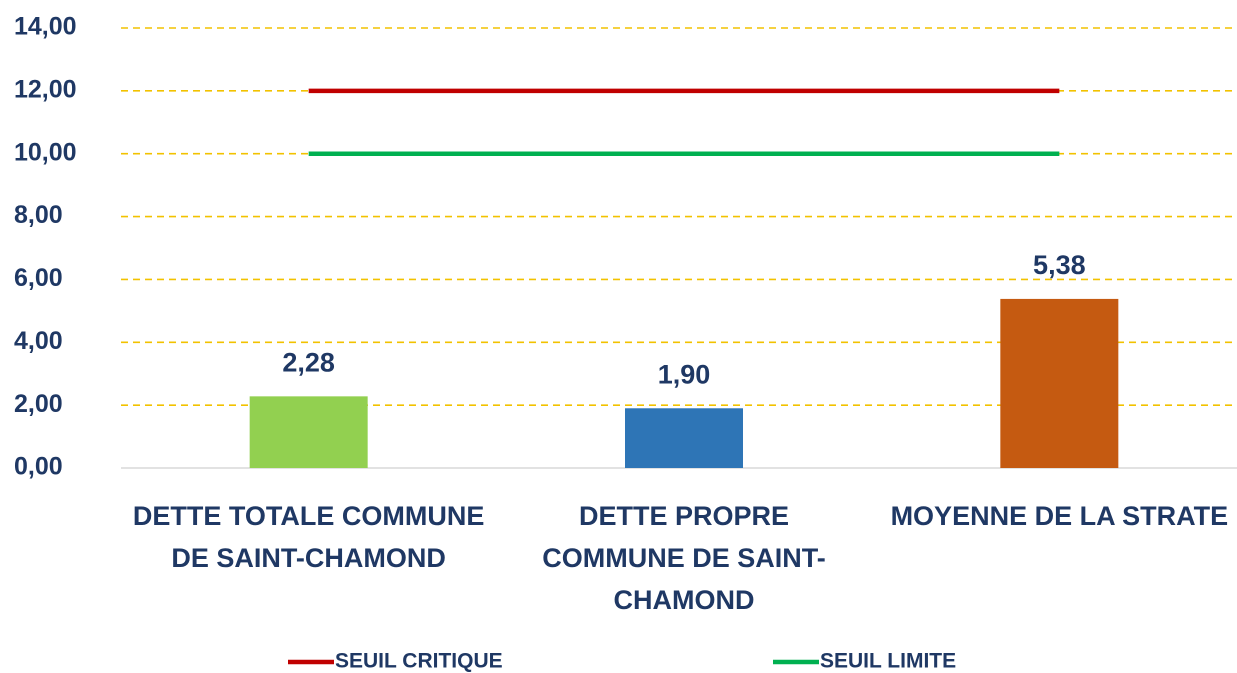  I want to click on legend-label: SEUIL LIMITE, so click(888, 661).